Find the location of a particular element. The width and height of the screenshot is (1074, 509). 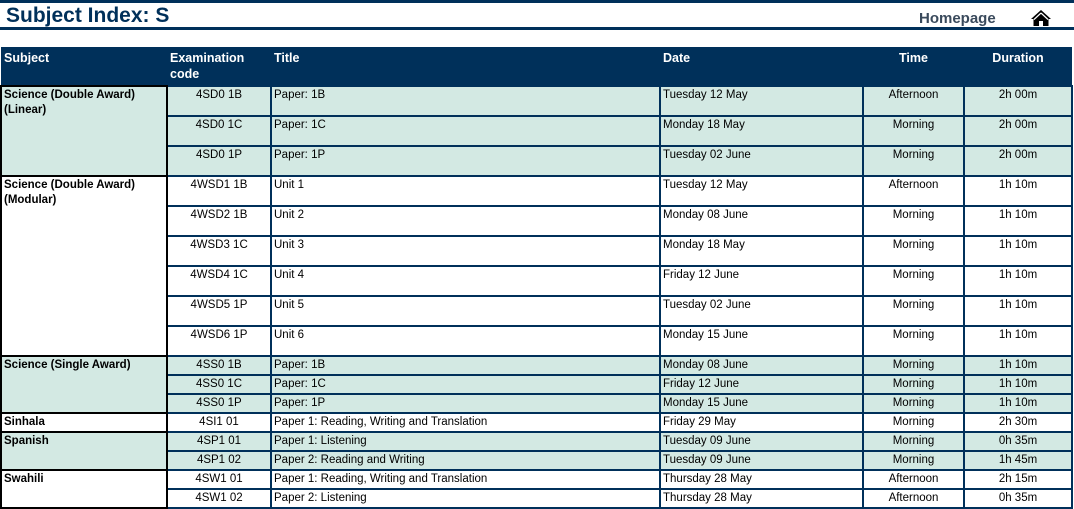

table-row: 4WSD3 1C Unit 3 Monday 18 May Morning 1h 10m is located at coordinates (537, 251).